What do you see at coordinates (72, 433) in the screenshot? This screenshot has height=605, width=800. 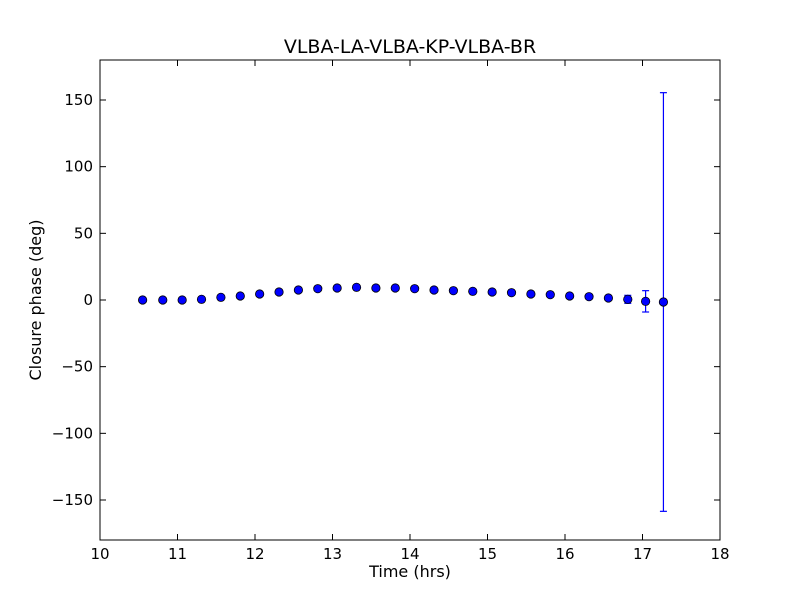 I see `y-tick-label: −100` at bounding box center [72, 433].